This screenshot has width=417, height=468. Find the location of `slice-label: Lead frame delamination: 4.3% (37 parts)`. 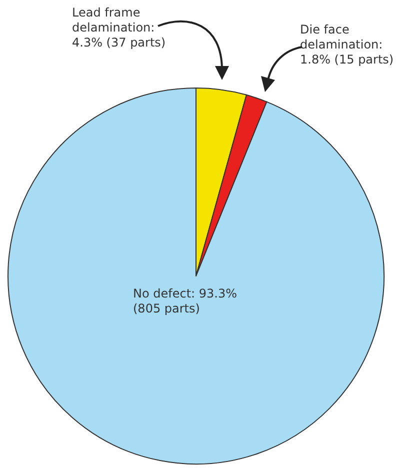

slice-label: Lead frame delamination: 4.3% (37 parts) is located at coordinates (119, 28).